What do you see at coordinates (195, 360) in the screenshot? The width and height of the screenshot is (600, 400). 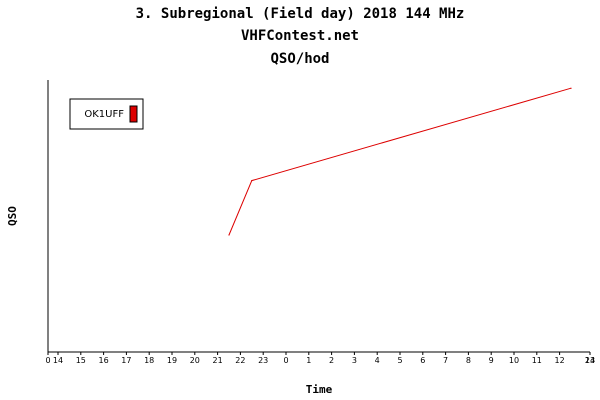 I see `x-tick-label: 20` at bounding box center [195, 360].